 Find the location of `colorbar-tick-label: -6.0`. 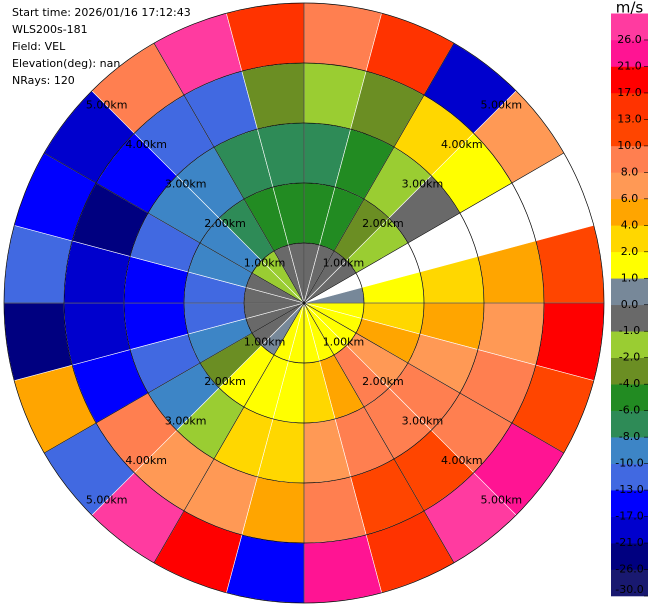

colorbar-tick-label: -6.0 is located at coordinates (629, 410).